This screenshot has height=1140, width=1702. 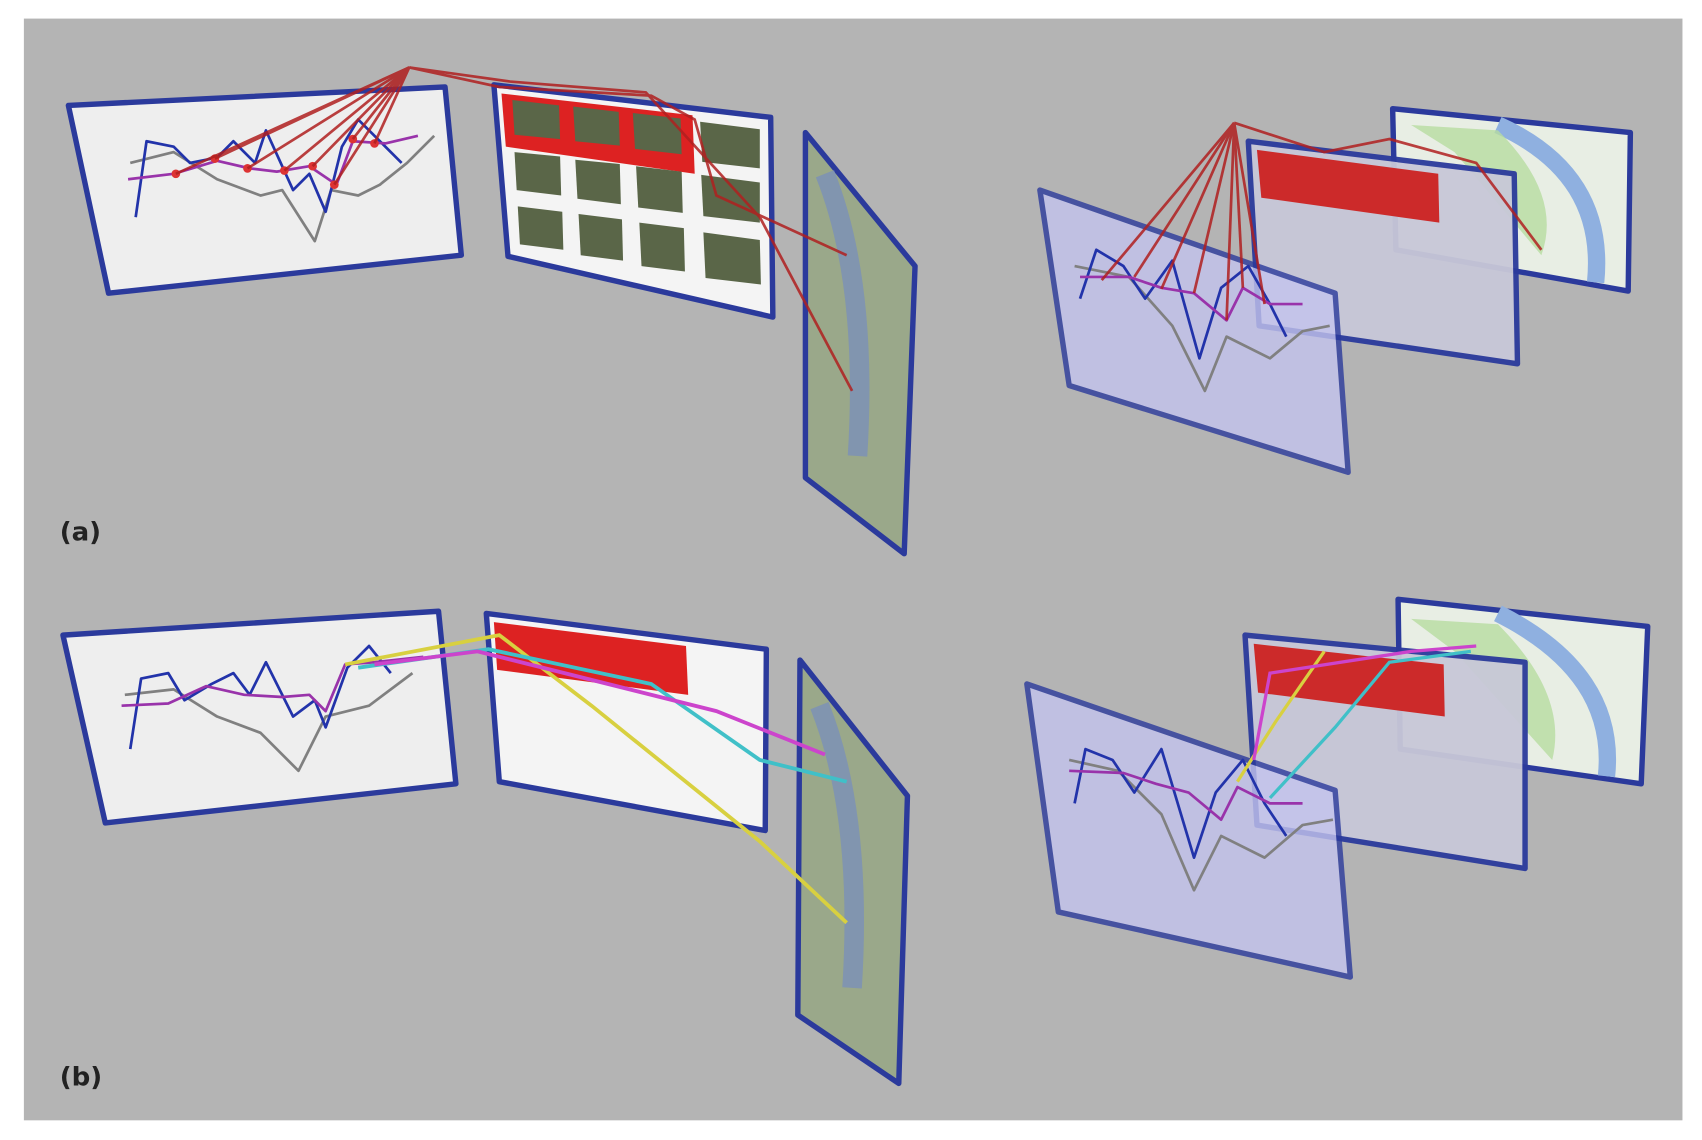 What do you see at coordinates (81, 1078) in the screenshot?
I see `panel-label: (b)` at bounding box center [81, 1078].